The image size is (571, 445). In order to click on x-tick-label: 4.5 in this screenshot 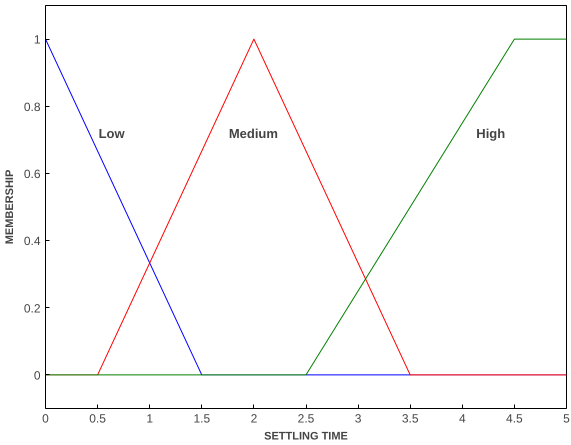, I will do `click(515, 419)`.